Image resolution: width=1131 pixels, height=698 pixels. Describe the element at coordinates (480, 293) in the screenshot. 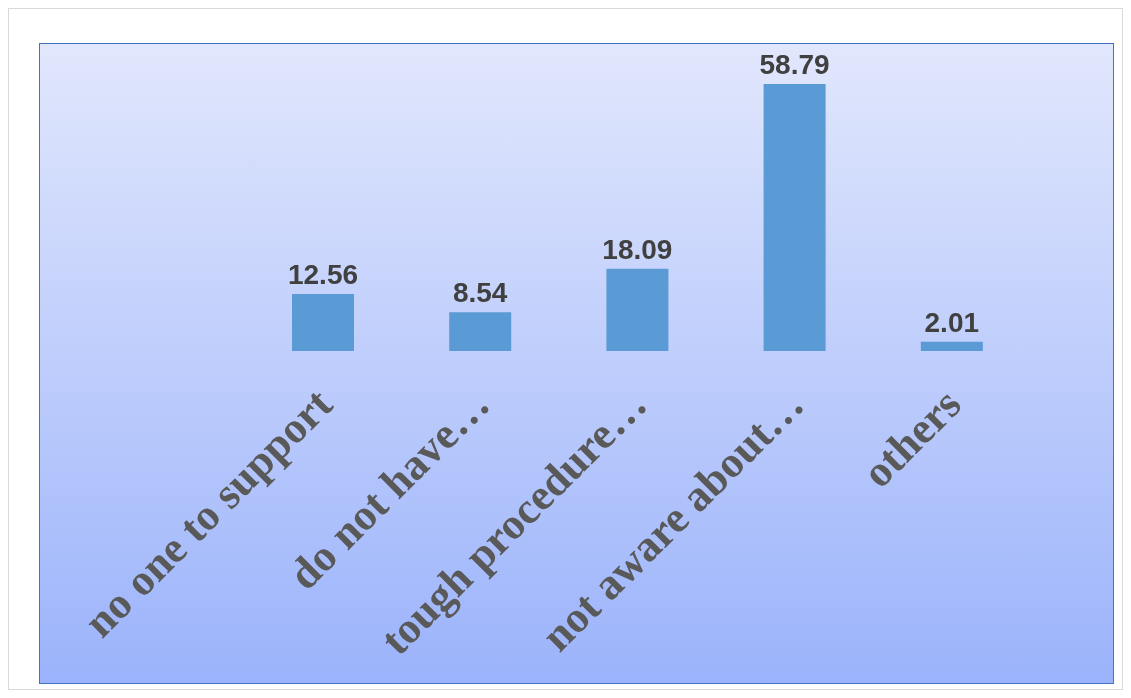

I see `data-label: 8.54` at that location.